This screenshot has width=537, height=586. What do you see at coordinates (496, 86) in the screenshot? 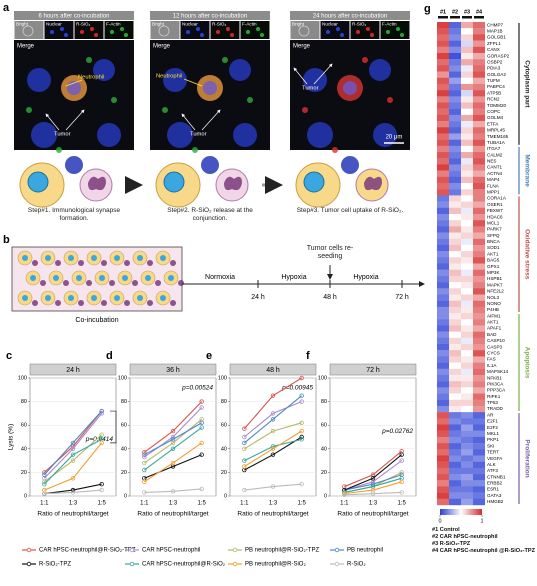
I see `gene-label: PABPC4` at bounding box center [496, 86].